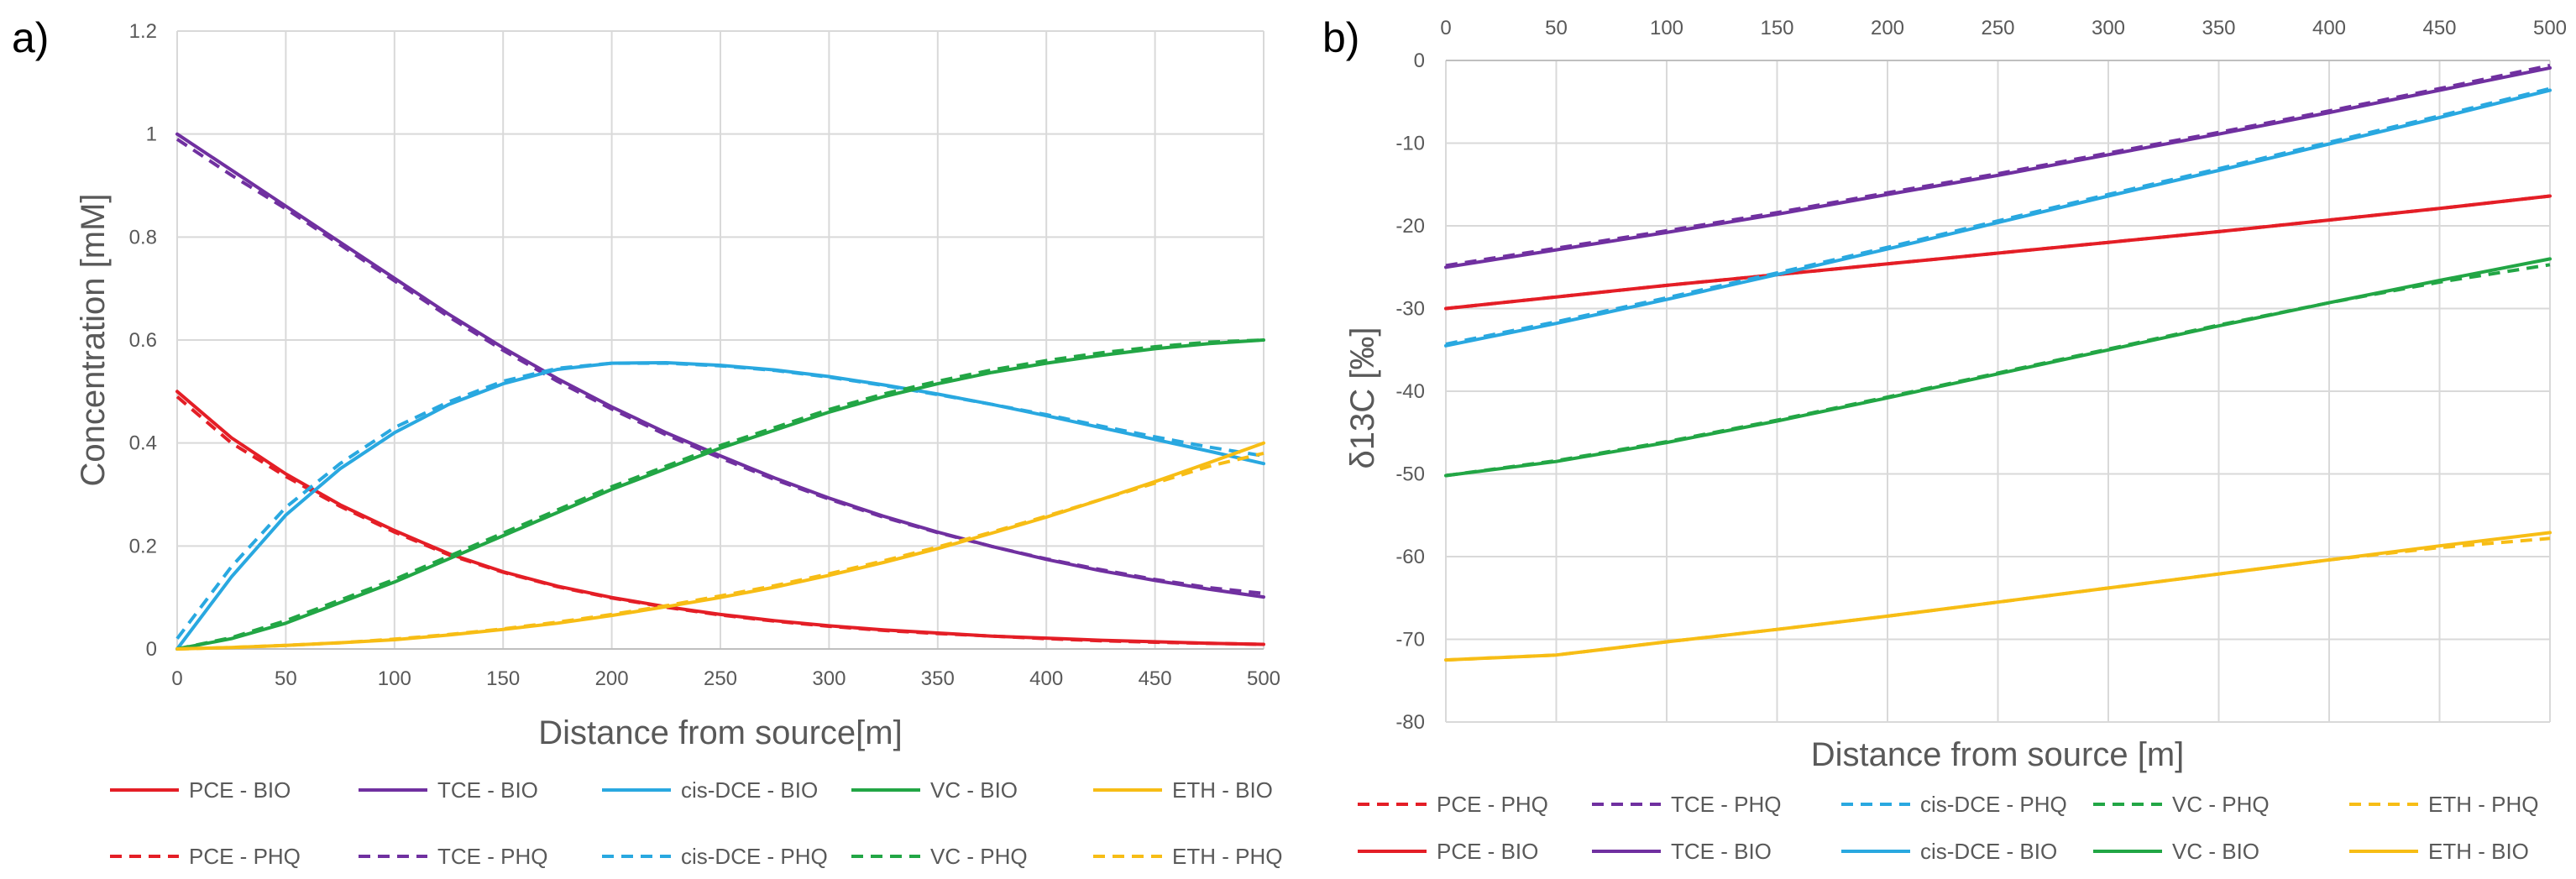 This screenshot has height=879, width=2576. What do you see at coordinates (1410, 309) in the screenshot?
I see `chart-b-y-tick-label: -30` at bounding box center [1410, 309].